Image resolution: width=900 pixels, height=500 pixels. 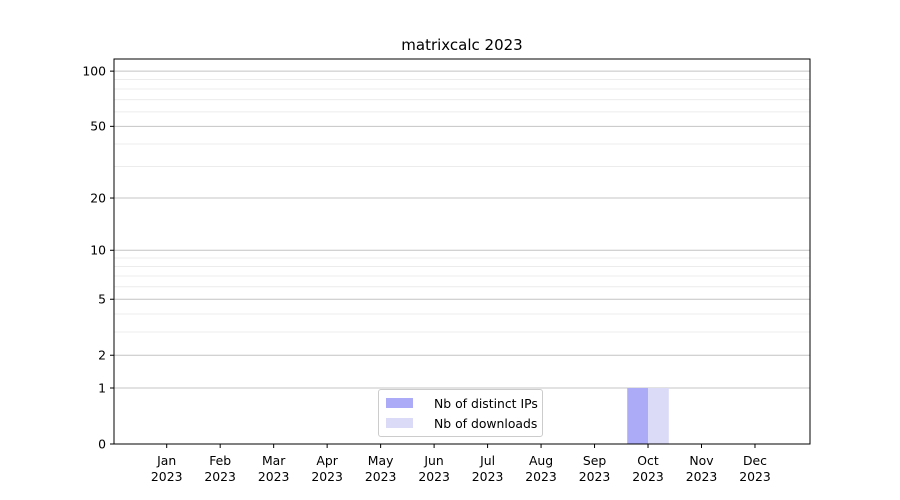 What do you see at coordinates (98, 197) in the screenshot?
I see `y-tick-label: 20` at bounding box center [98, 197].